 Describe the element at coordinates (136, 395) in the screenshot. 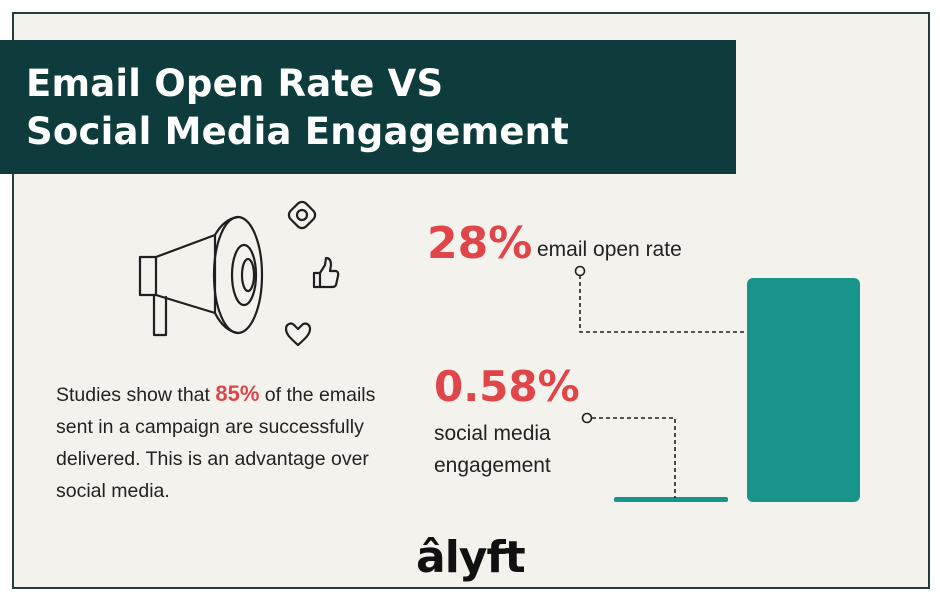

I see `description-prefix: Studies show that` at that location.